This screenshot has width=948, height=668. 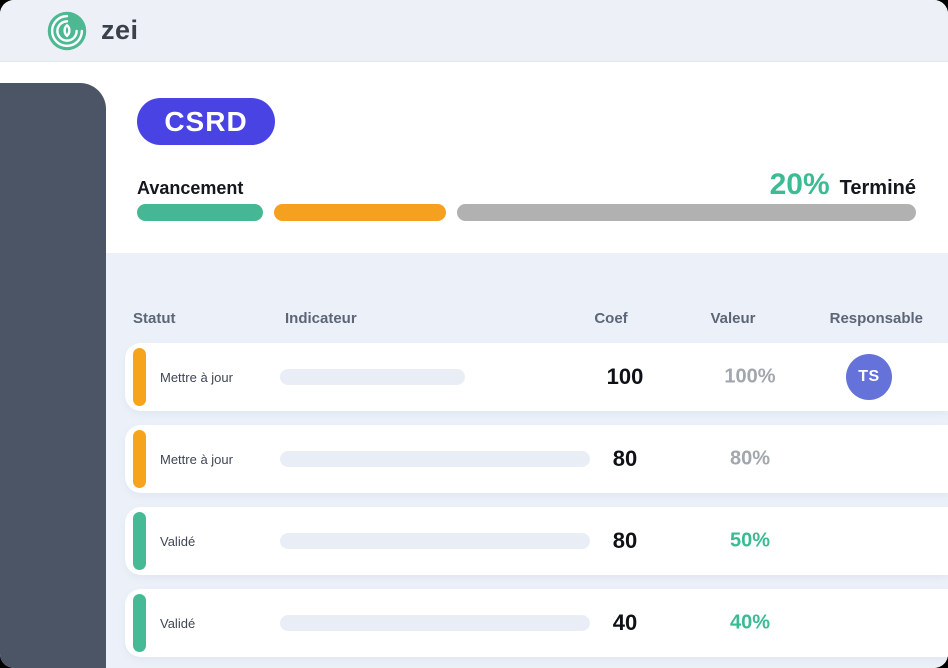 I want to click on progress-percent: 20%, so click(x=799, y=184).